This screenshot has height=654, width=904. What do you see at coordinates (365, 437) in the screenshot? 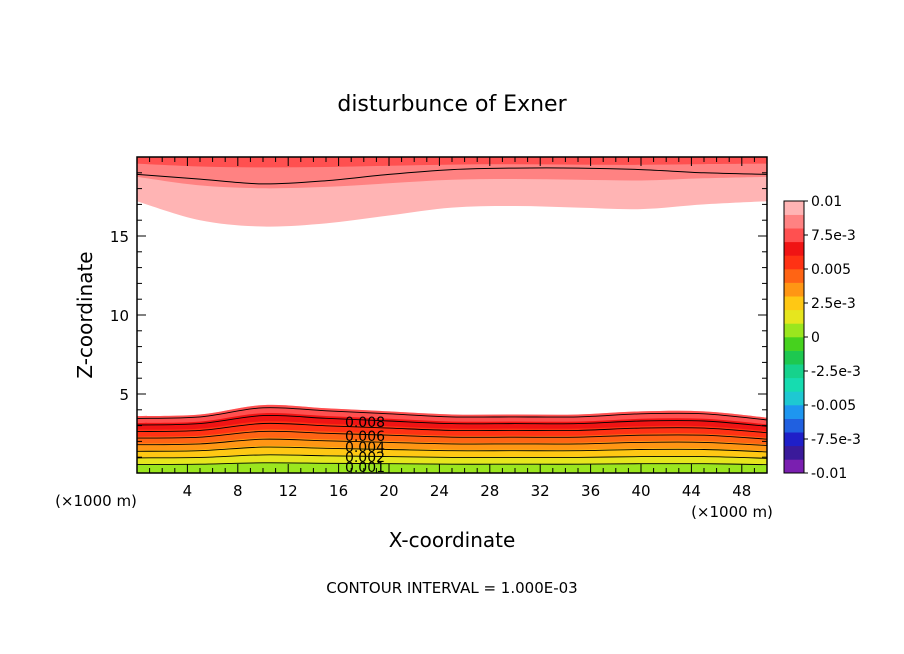
I see `contour-label: 0.006` at bounding box center [365, 437].